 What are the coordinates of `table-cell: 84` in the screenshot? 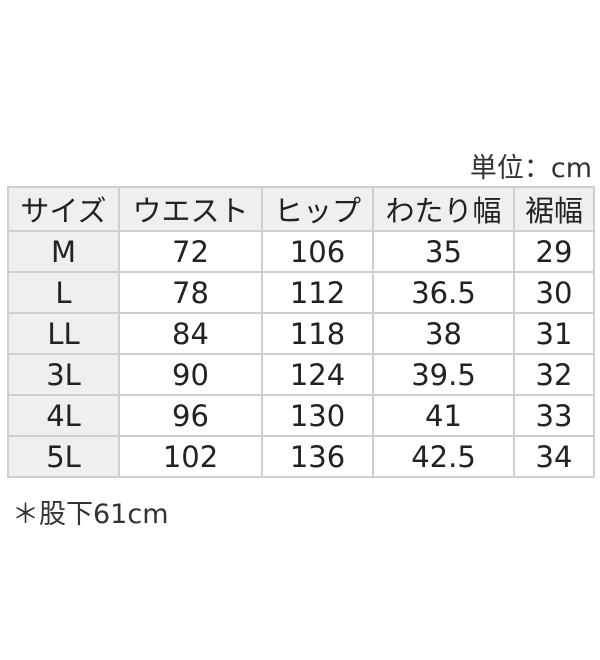 It's located at (190, 333).